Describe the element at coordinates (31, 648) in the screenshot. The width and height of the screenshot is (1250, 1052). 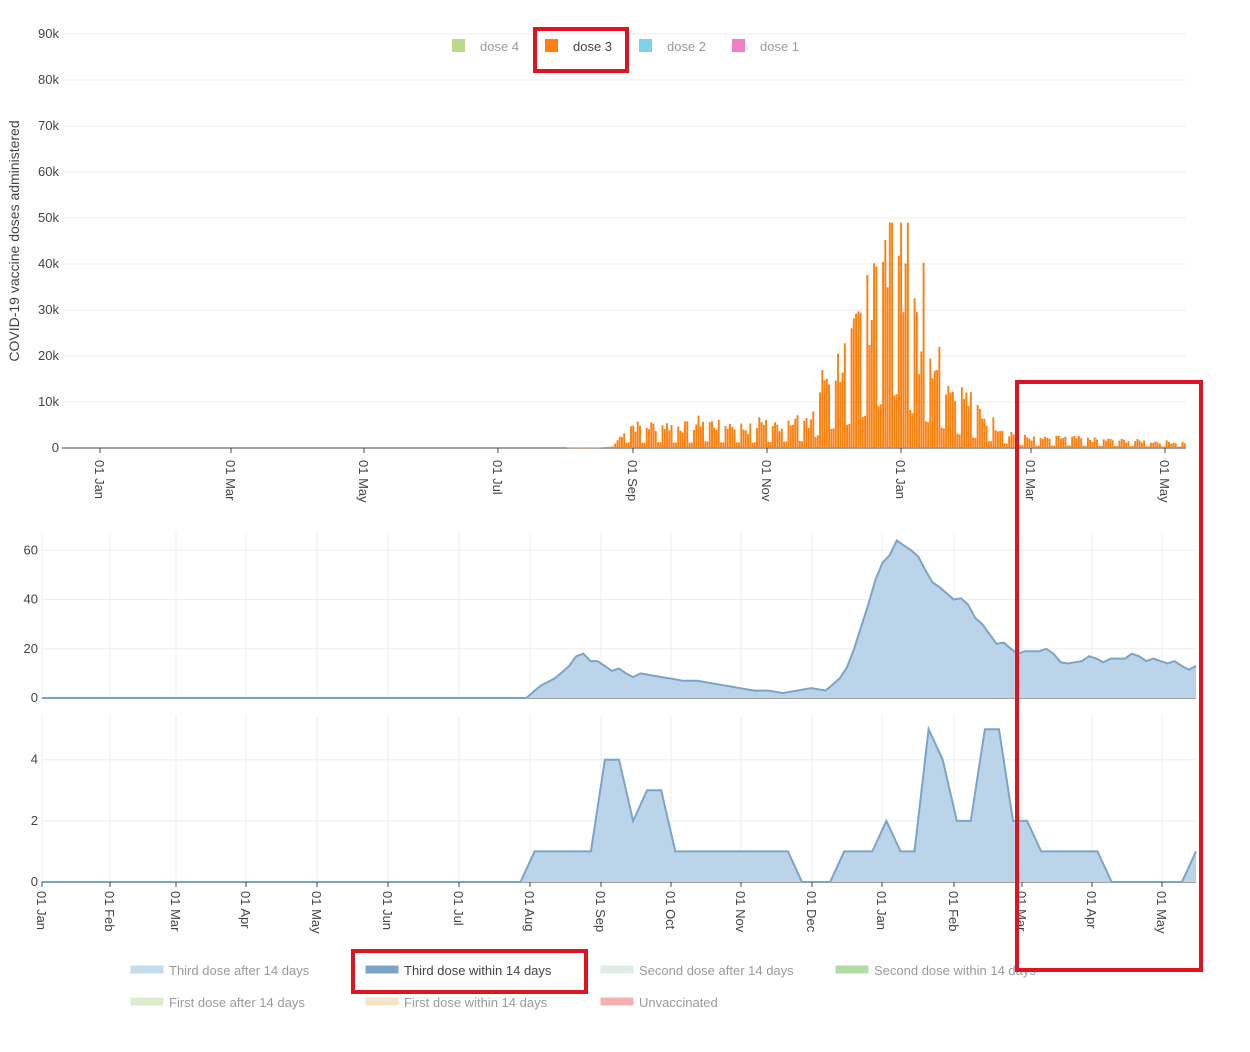
I see `y-tick-label: 20` at that location.